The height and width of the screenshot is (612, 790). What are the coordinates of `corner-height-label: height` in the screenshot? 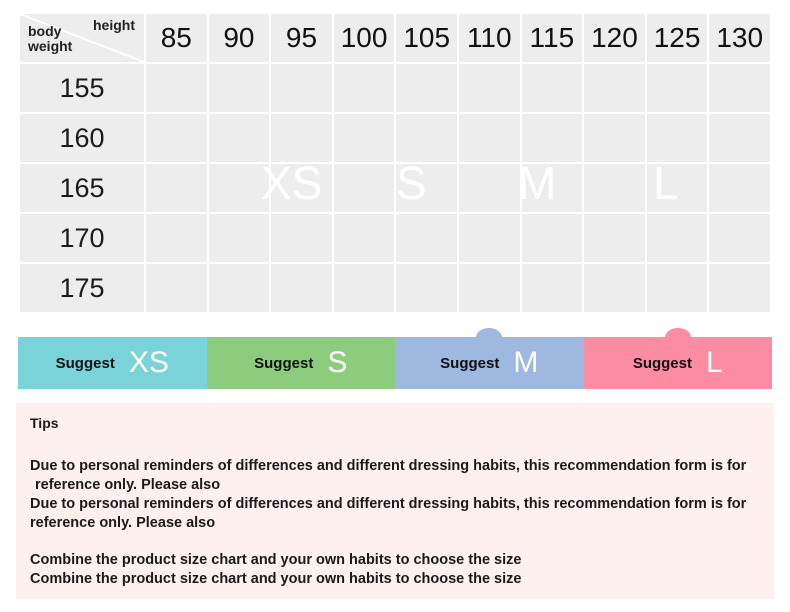 It's located at (114, 25).